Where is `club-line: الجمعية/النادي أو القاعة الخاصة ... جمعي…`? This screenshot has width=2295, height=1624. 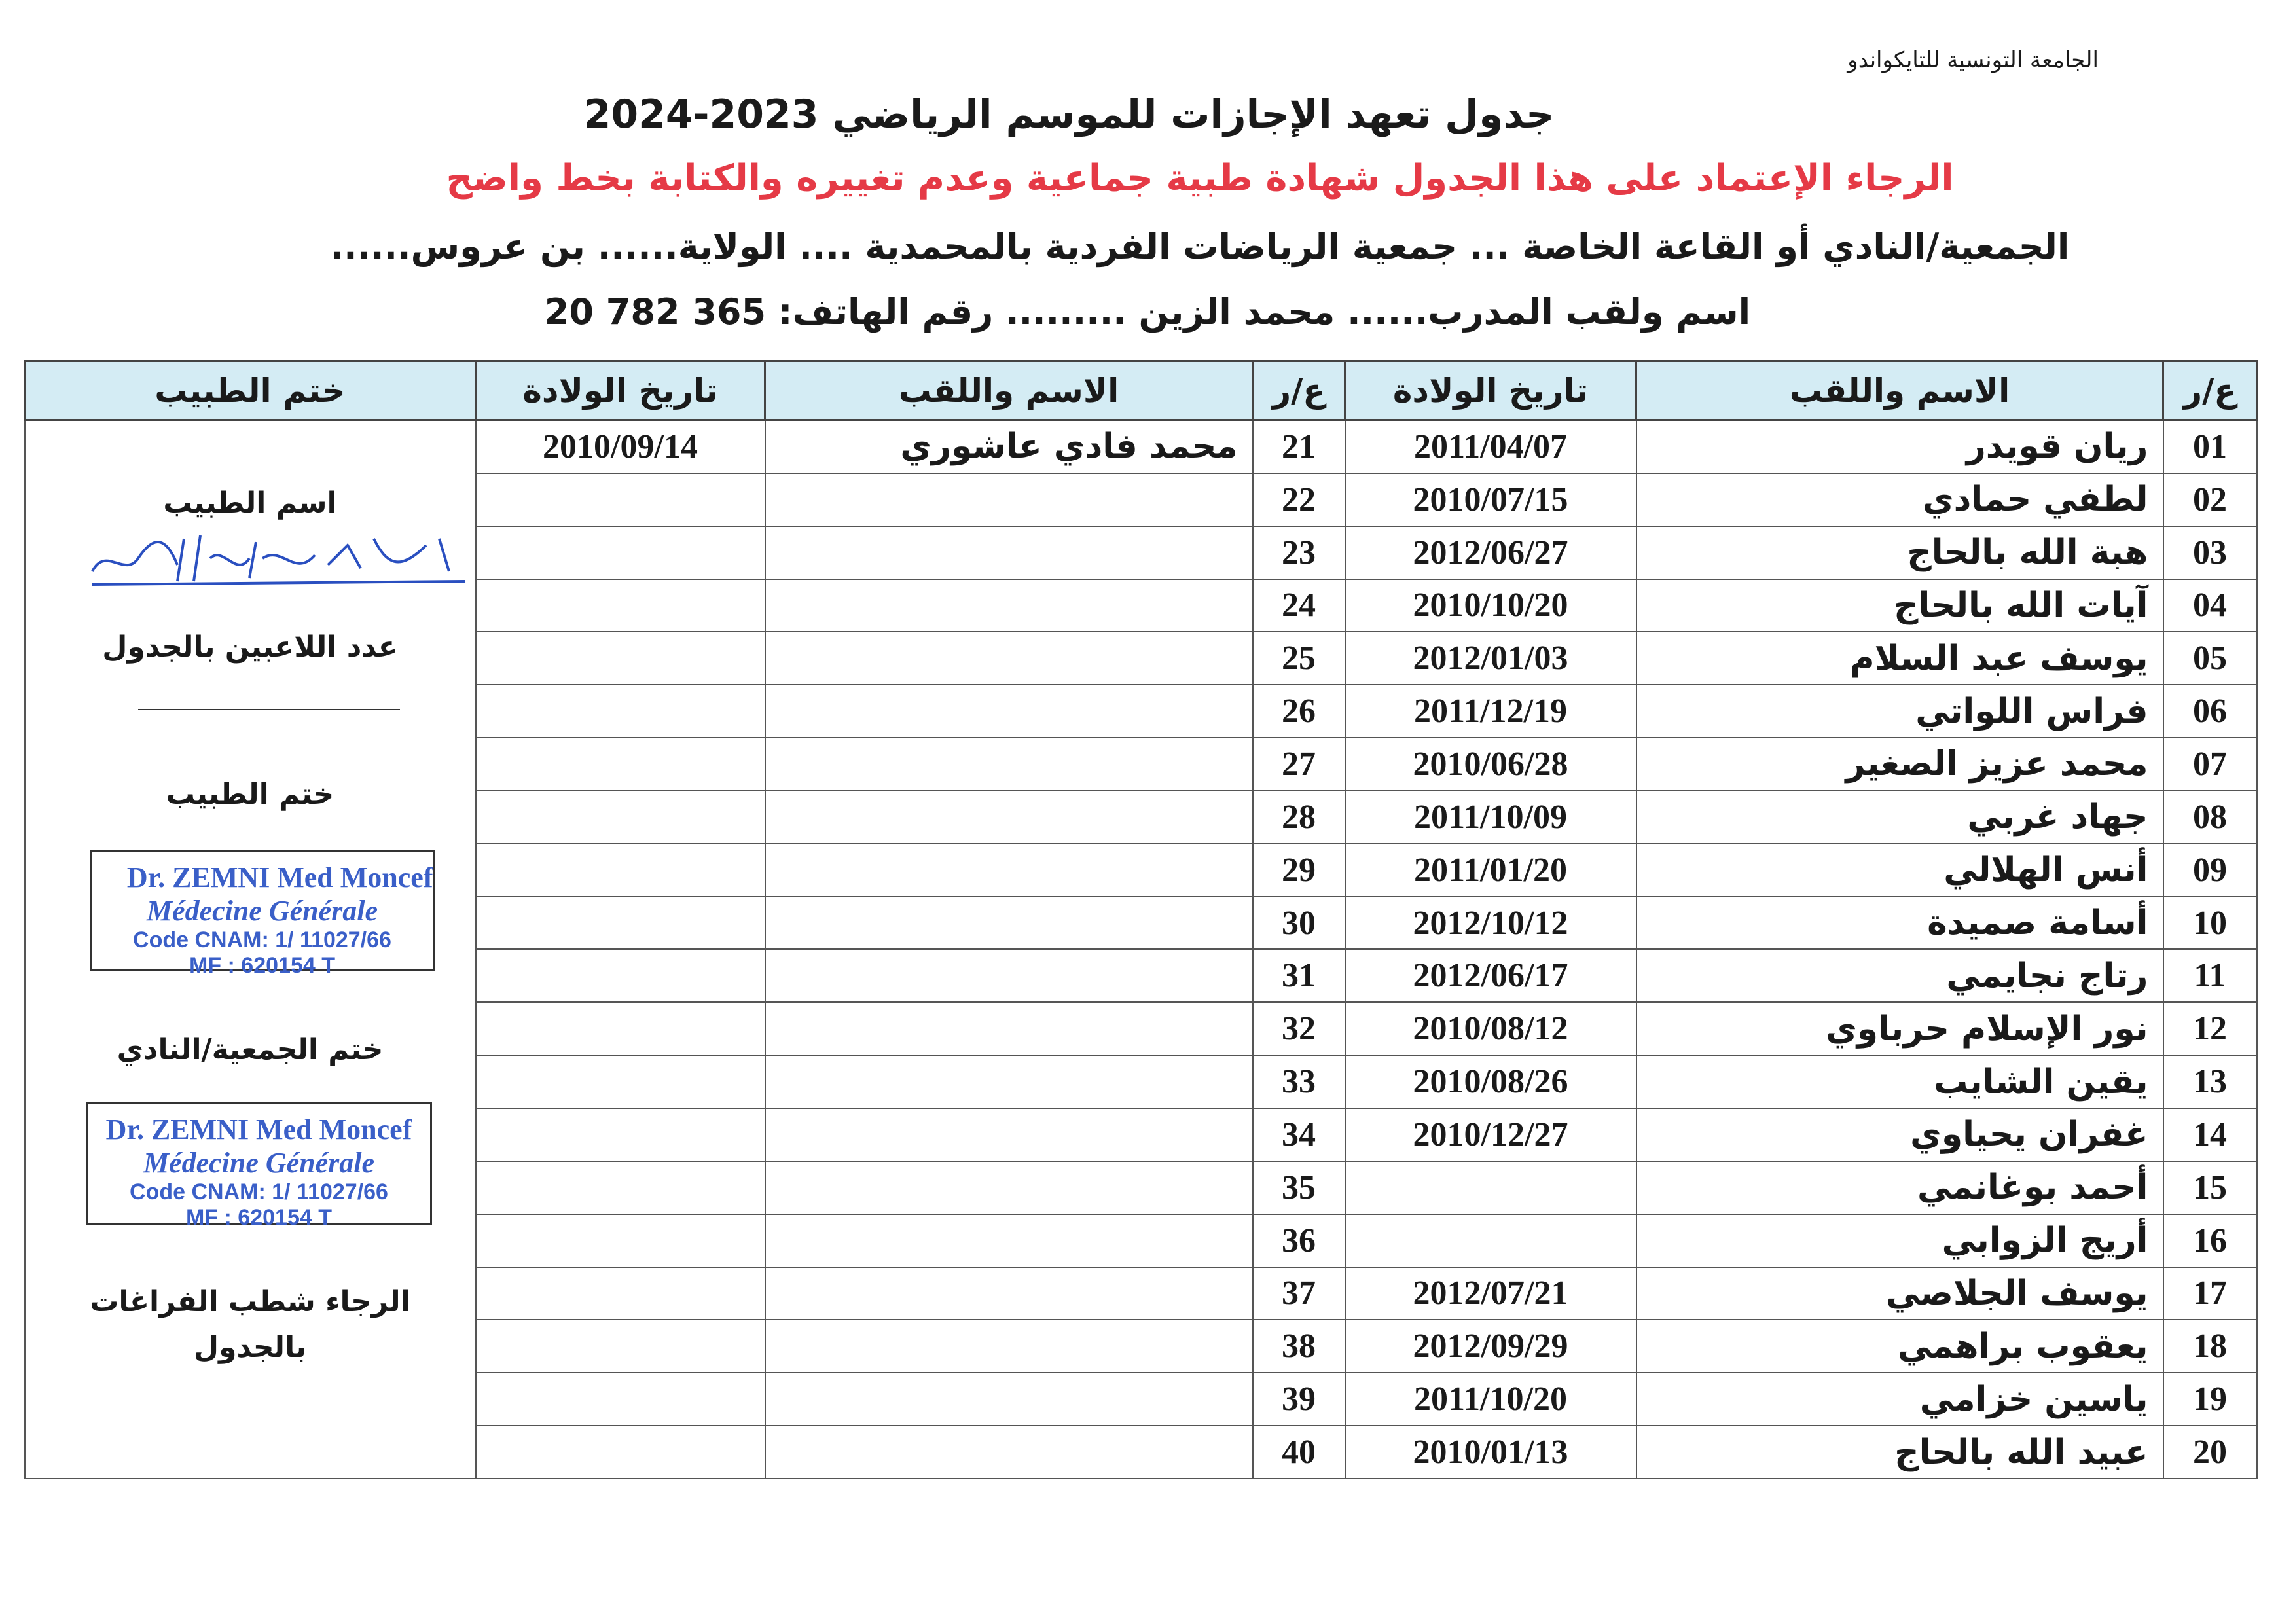 club-line: الجمعية/النادي أو القاعة الخاصة ... جمعي… is located at coordinates (1200, 246).